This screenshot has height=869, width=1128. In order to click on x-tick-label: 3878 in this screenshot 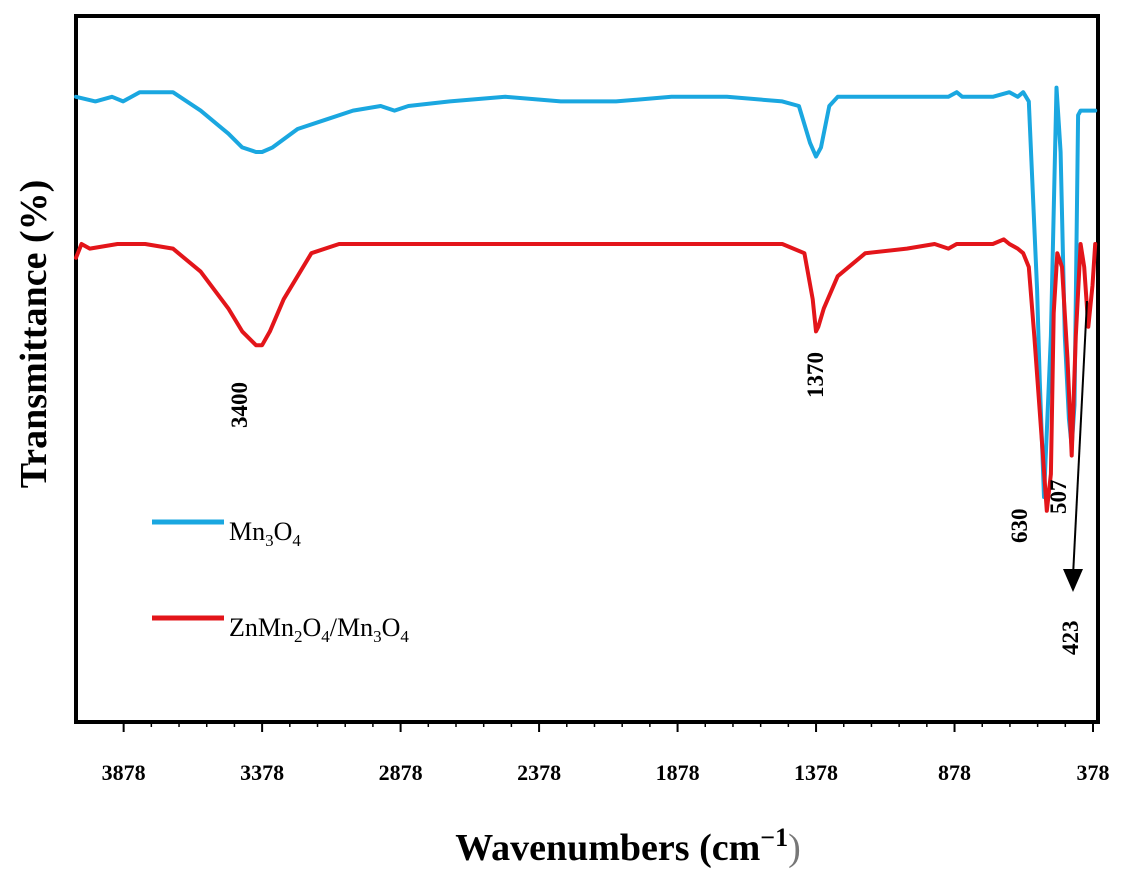, I will do `click(124, 772)`.